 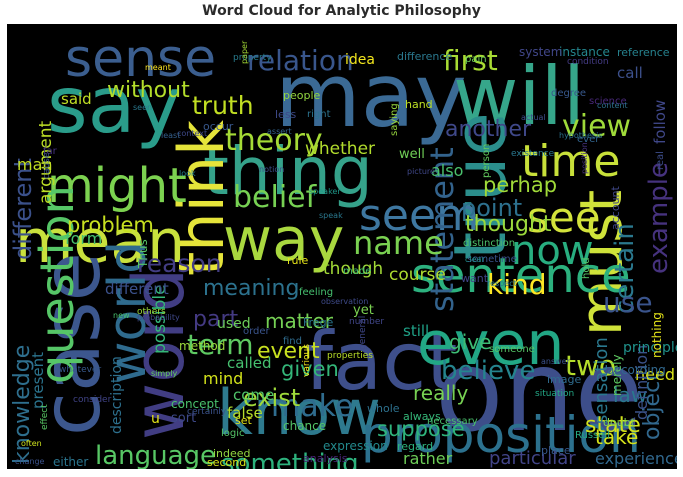 I want to click on word-definition: definition, so click(x=641, y=382).